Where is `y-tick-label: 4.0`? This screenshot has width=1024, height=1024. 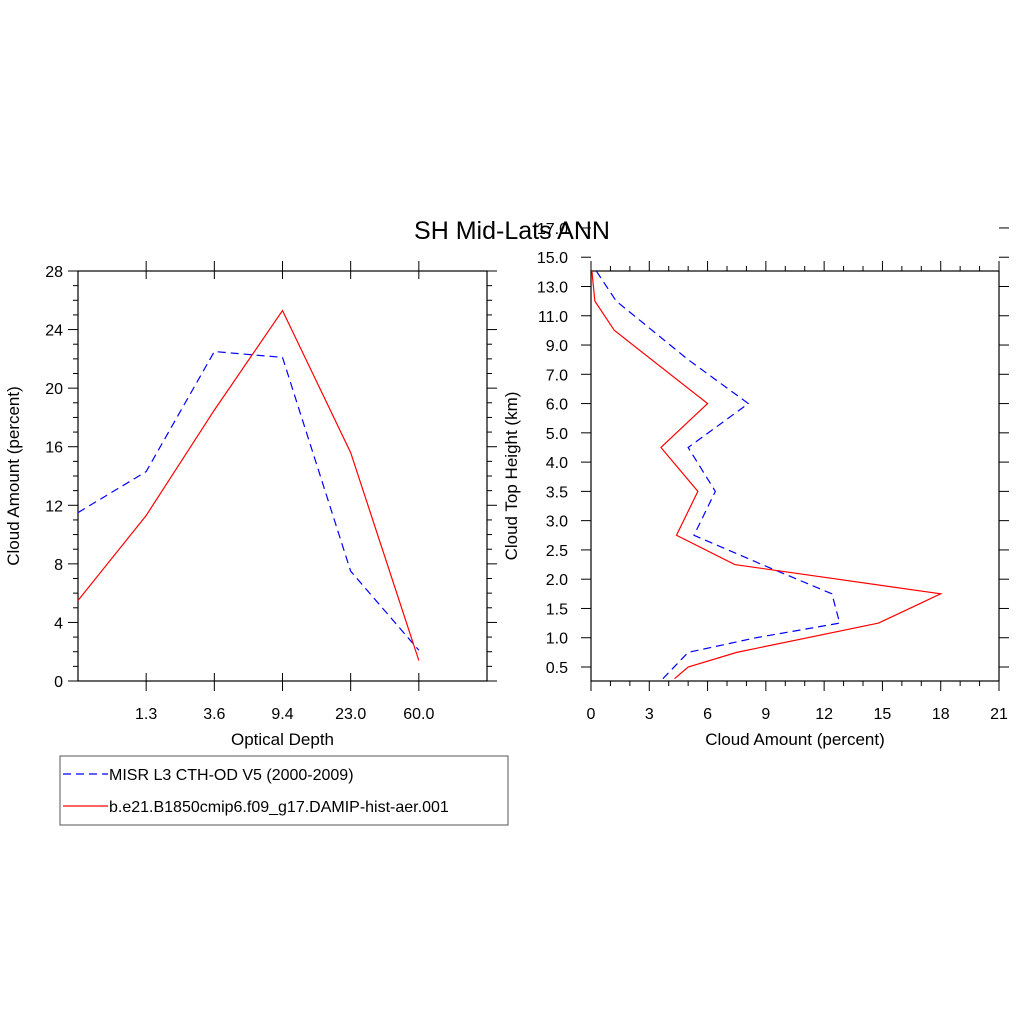
y-tick-label: 4.0 is located at coordinates (557, 463).